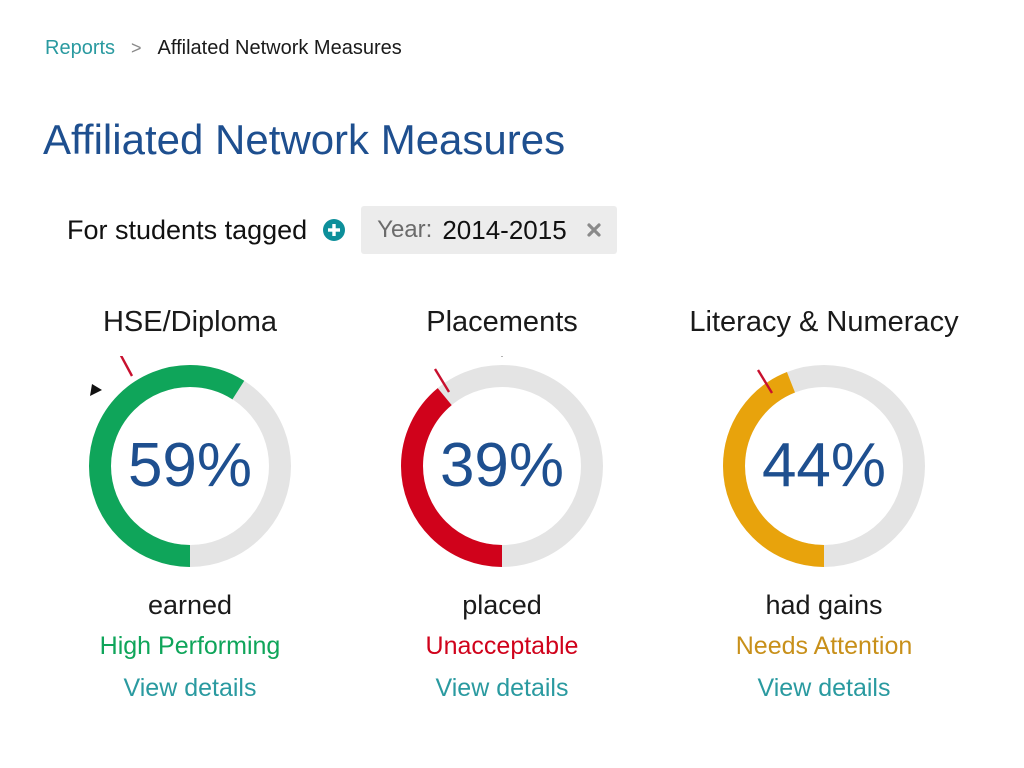 The image size is (1024, 768). Describe the element at coordinates (334, 230) in the screenshot. I see `plus-circle-icon` at that location.